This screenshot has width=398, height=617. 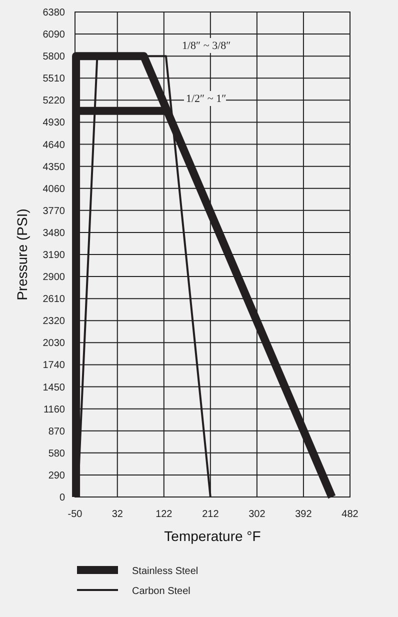 I want to click on y-axis-title: Pressure (PSI), so click(x=22, y=254).